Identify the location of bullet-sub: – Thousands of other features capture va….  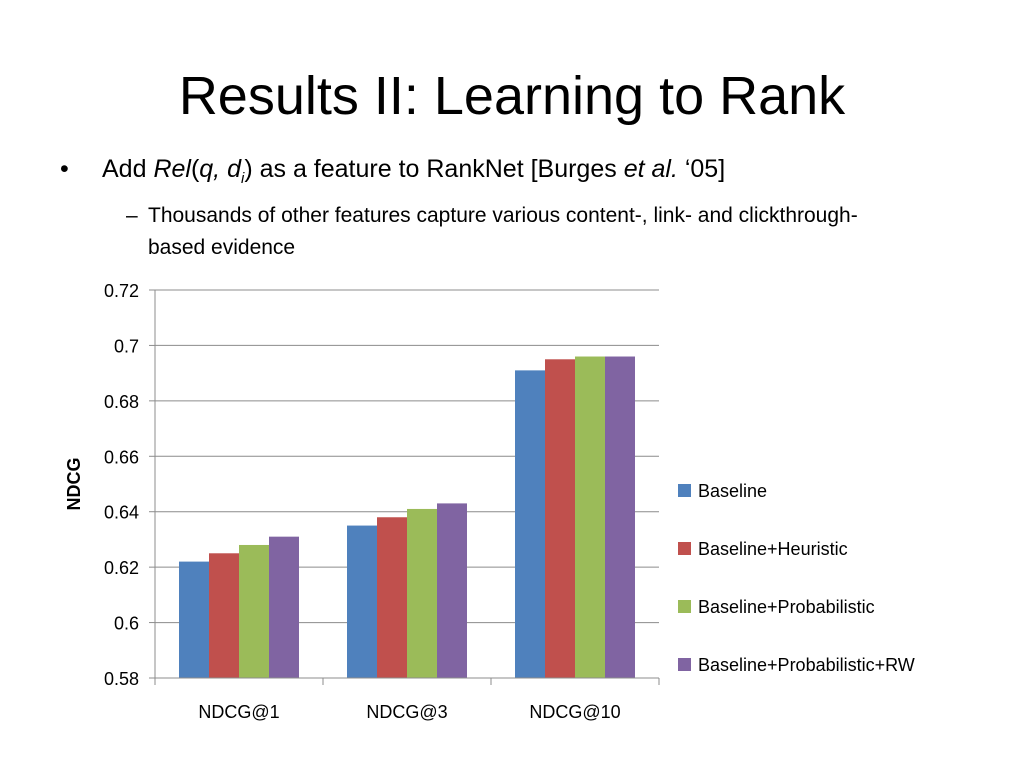
(516, 232).